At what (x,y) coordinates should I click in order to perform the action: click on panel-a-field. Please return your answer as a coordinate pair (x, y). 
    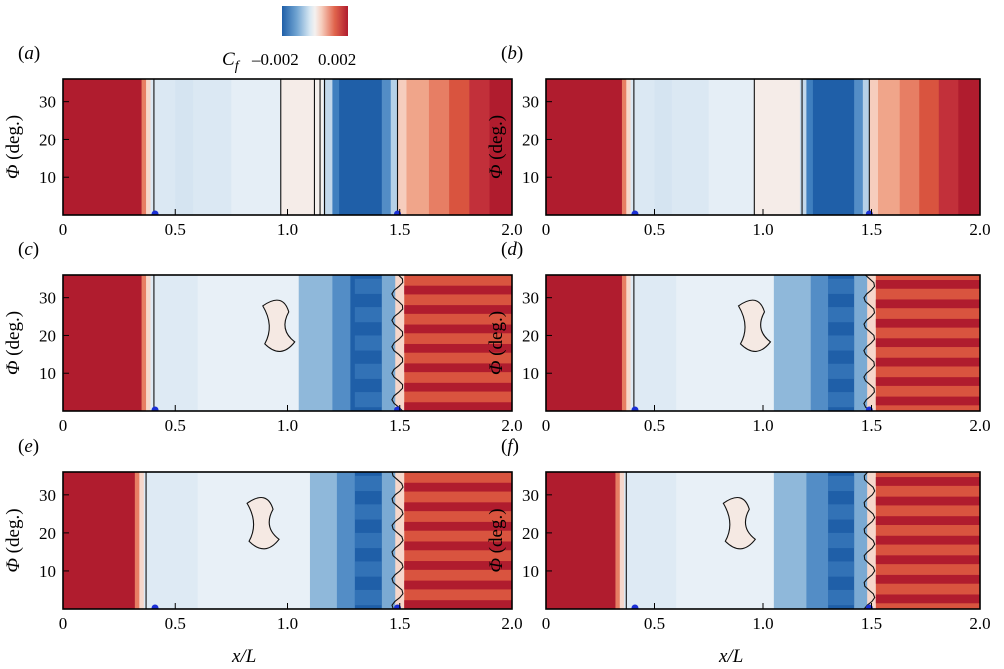
    Looking at the image, I should click on (287, 147).